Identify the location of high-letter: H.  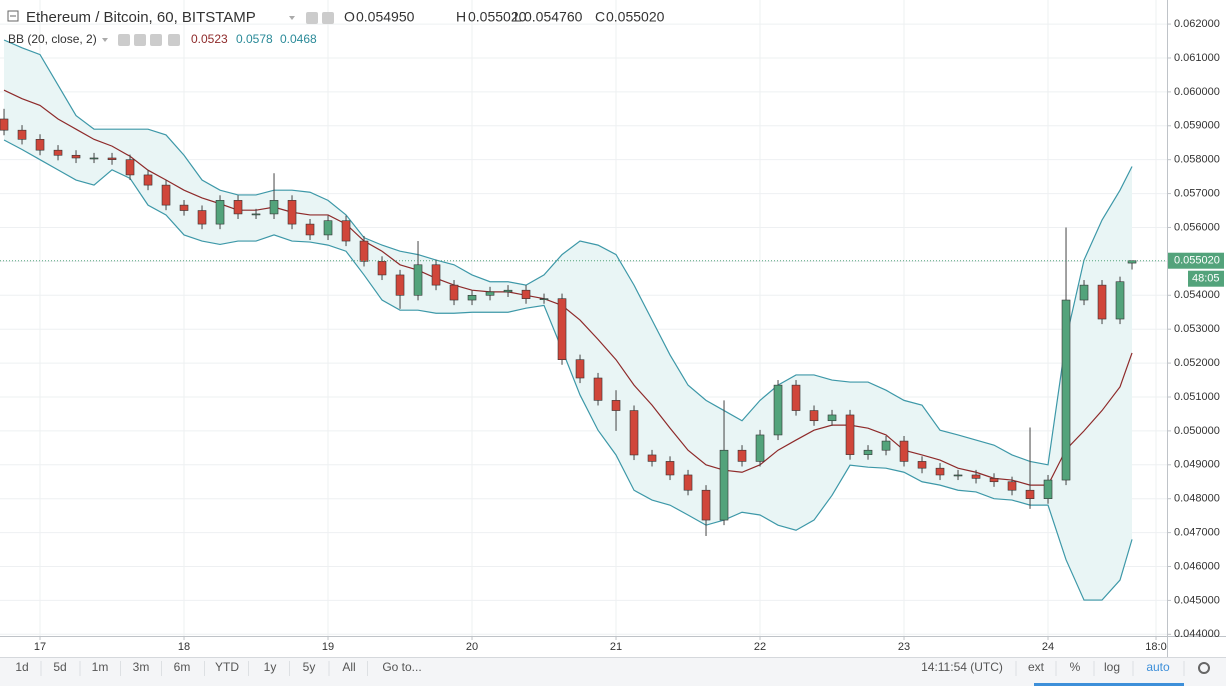
(461, 17).